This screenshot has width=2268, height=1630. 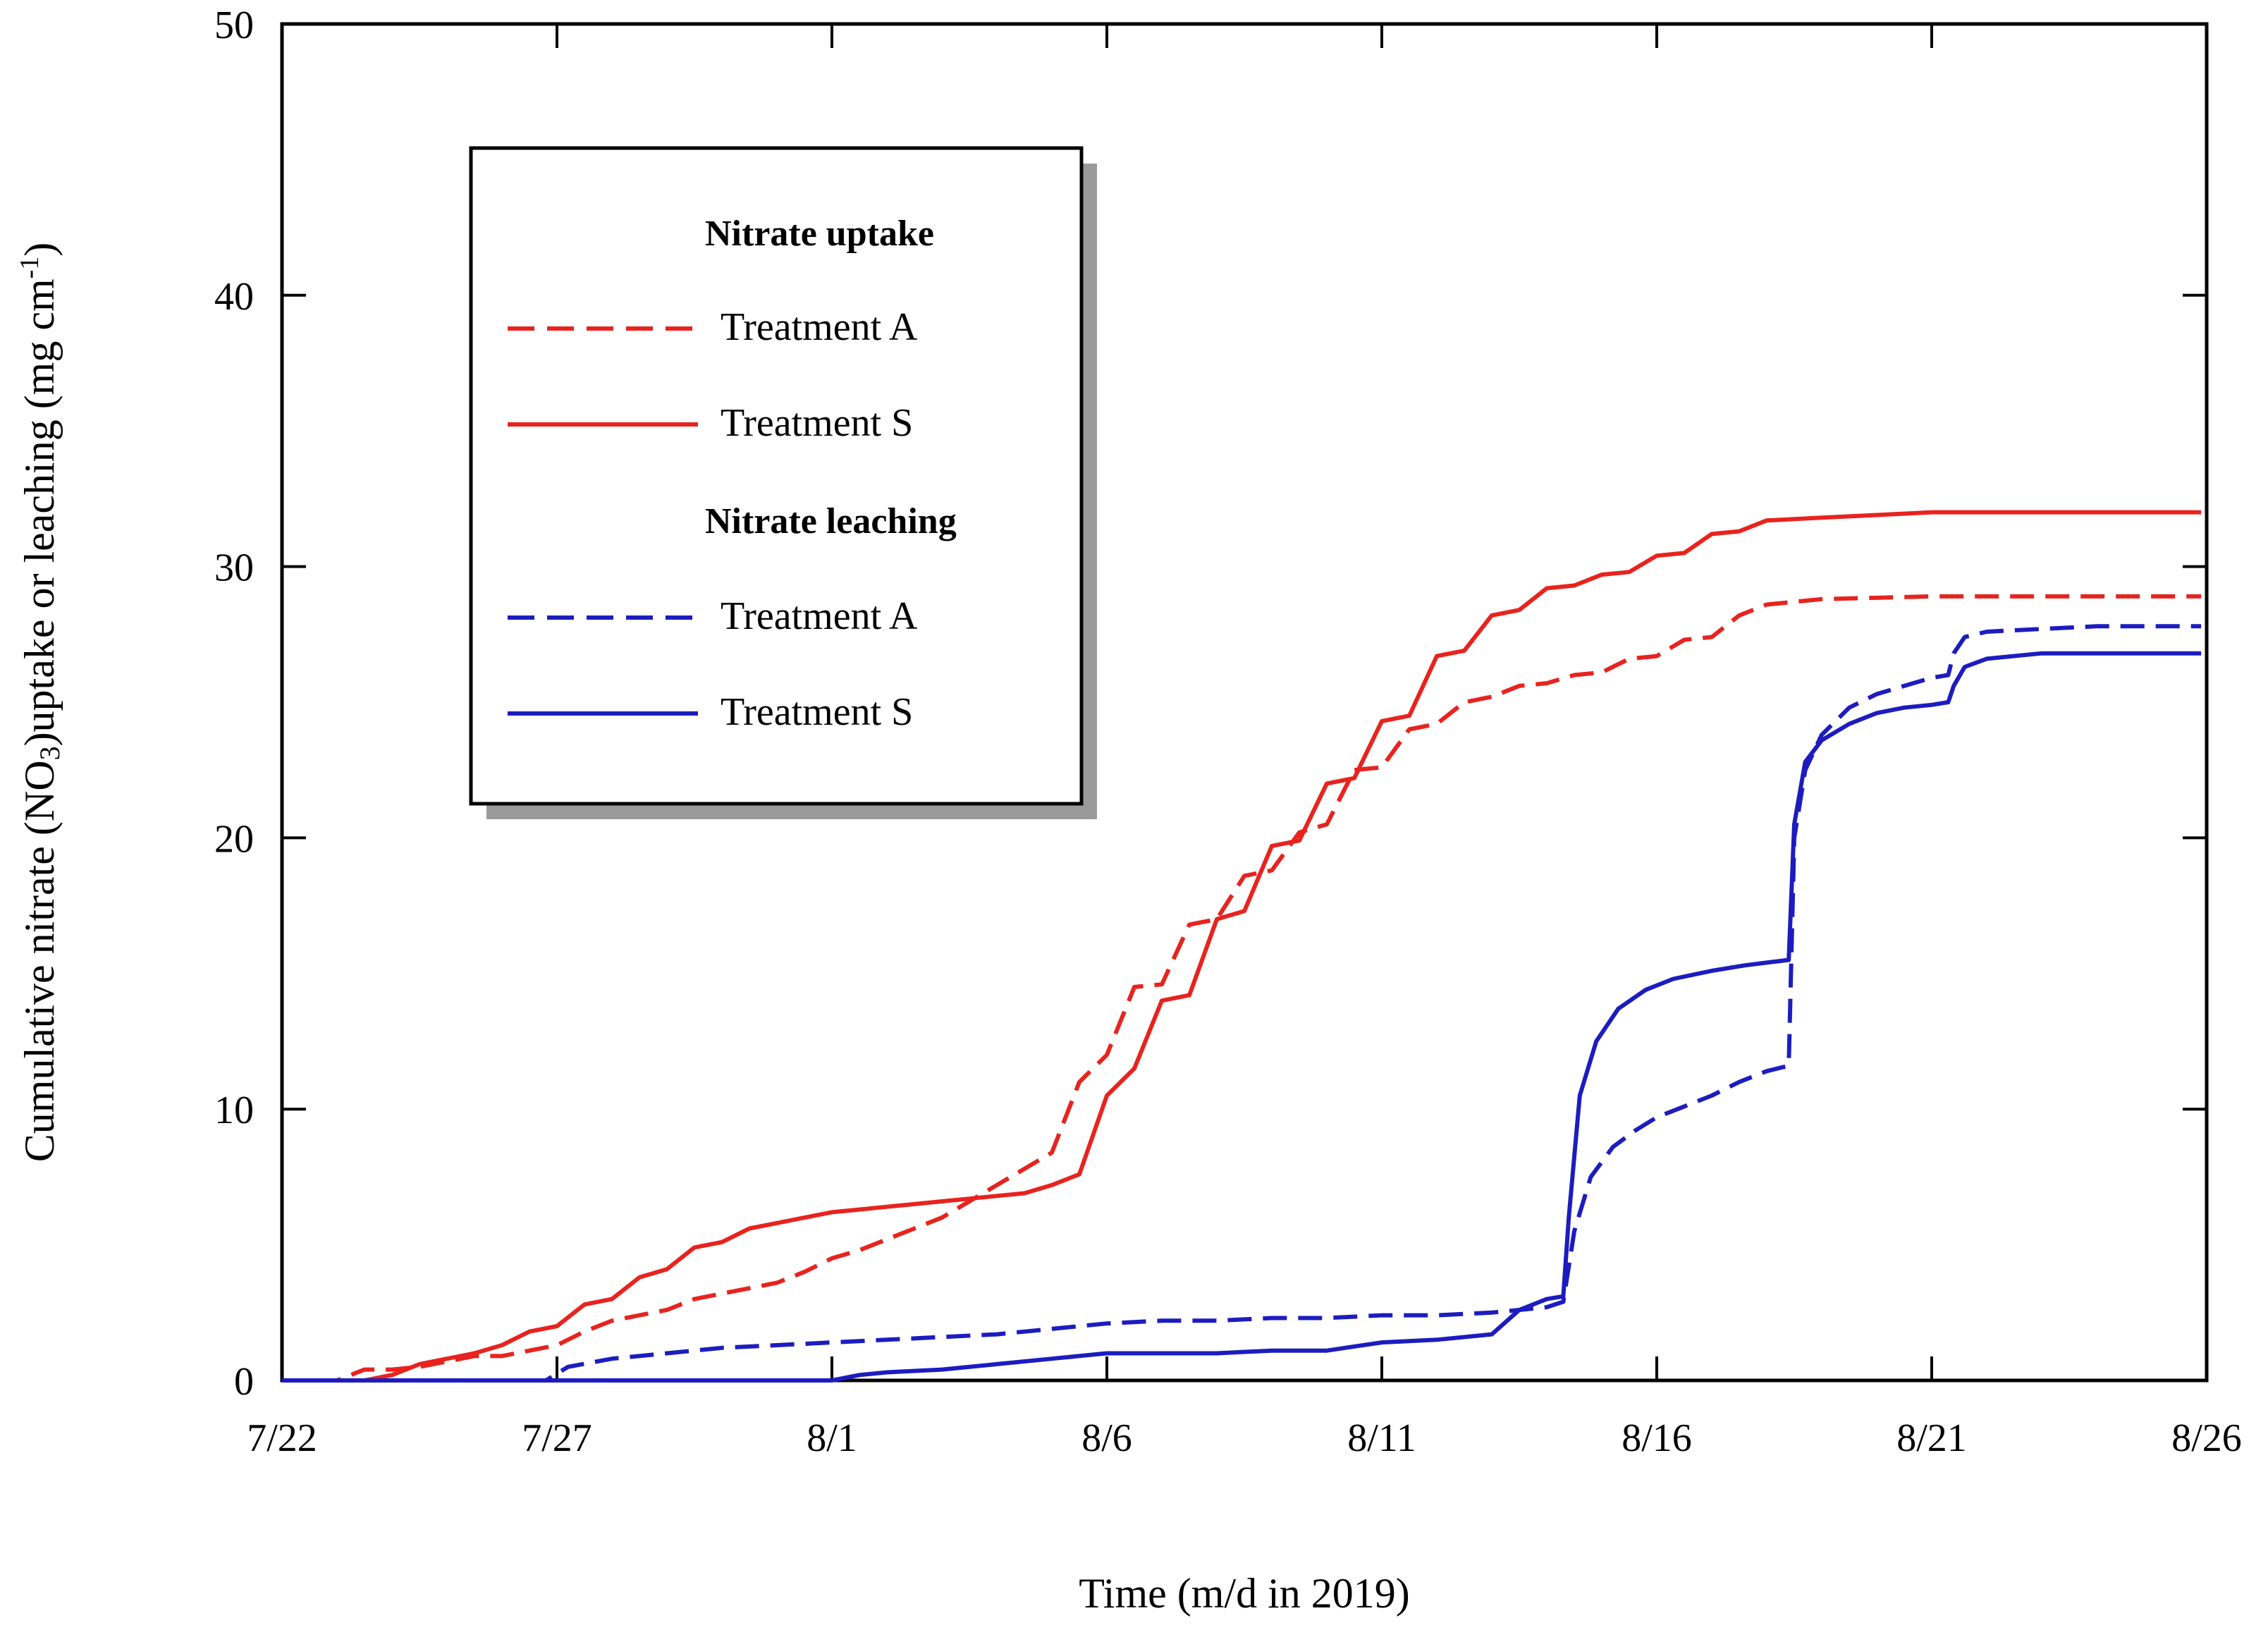 What do you see at coordinates (234, 1110) in the screenshot?
I see `y-tick-label: 10` at bounding box center [234, 1110].